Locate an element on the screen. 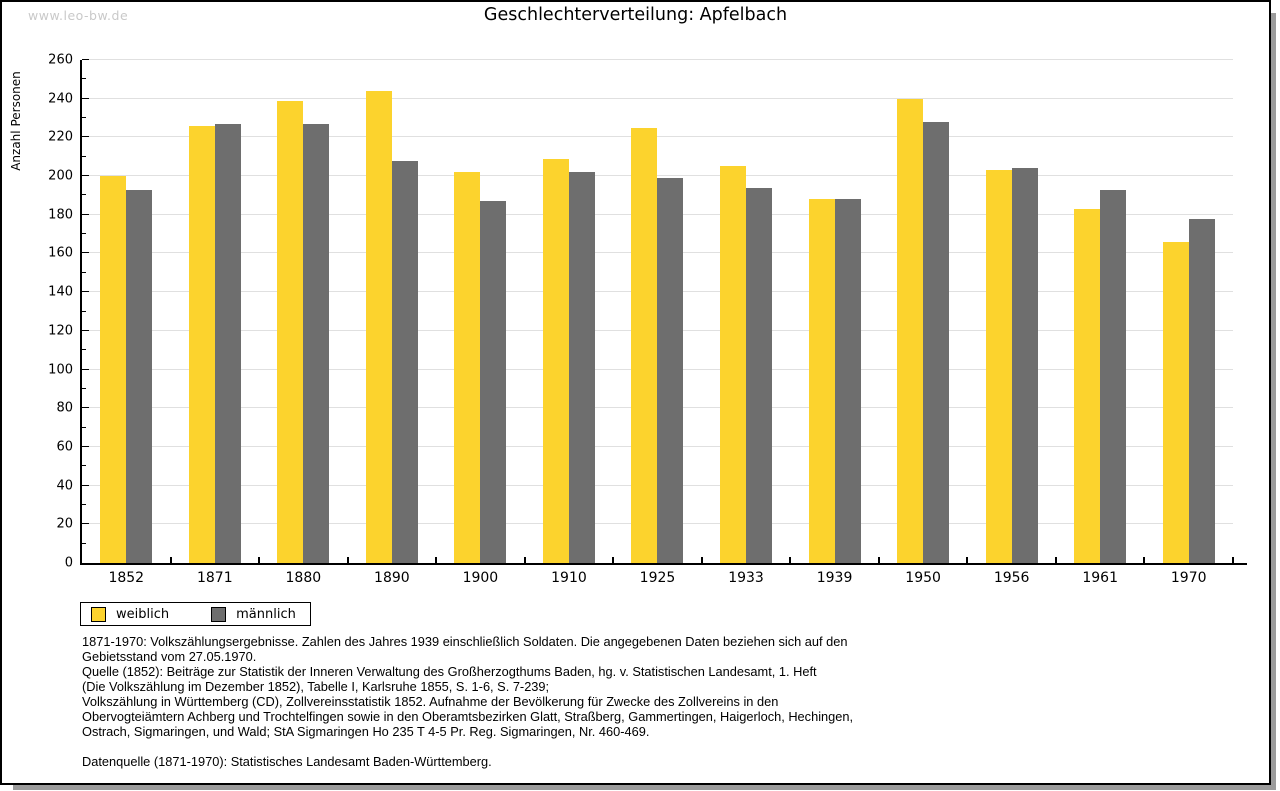  y-tick-label-260: 260 is located at coordinates (60, 60).